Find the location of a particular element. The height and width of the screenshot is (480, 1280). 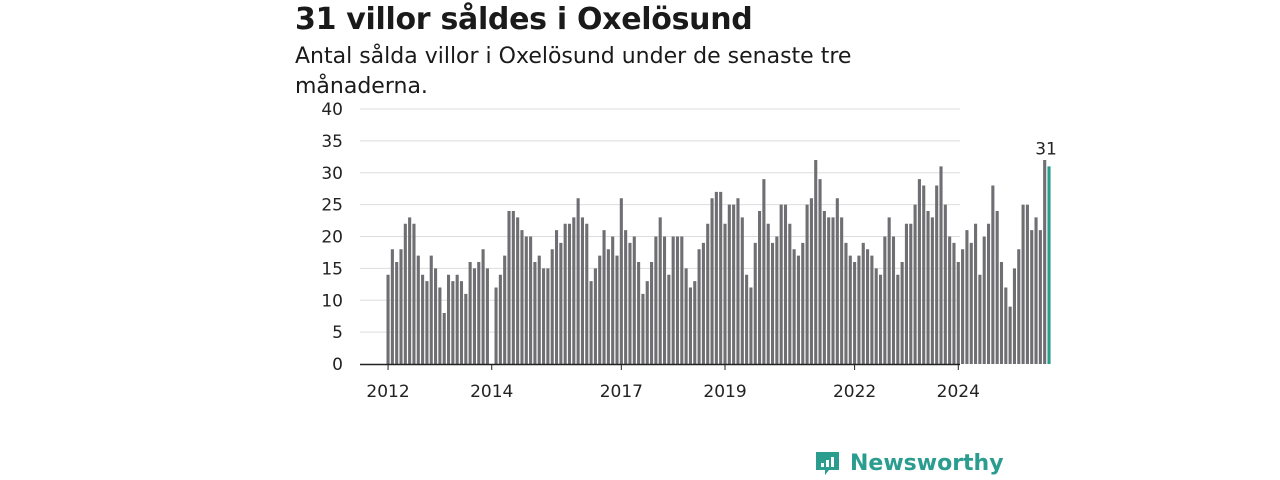

y-tick-label: 40 is located at coordinates (332, 110).